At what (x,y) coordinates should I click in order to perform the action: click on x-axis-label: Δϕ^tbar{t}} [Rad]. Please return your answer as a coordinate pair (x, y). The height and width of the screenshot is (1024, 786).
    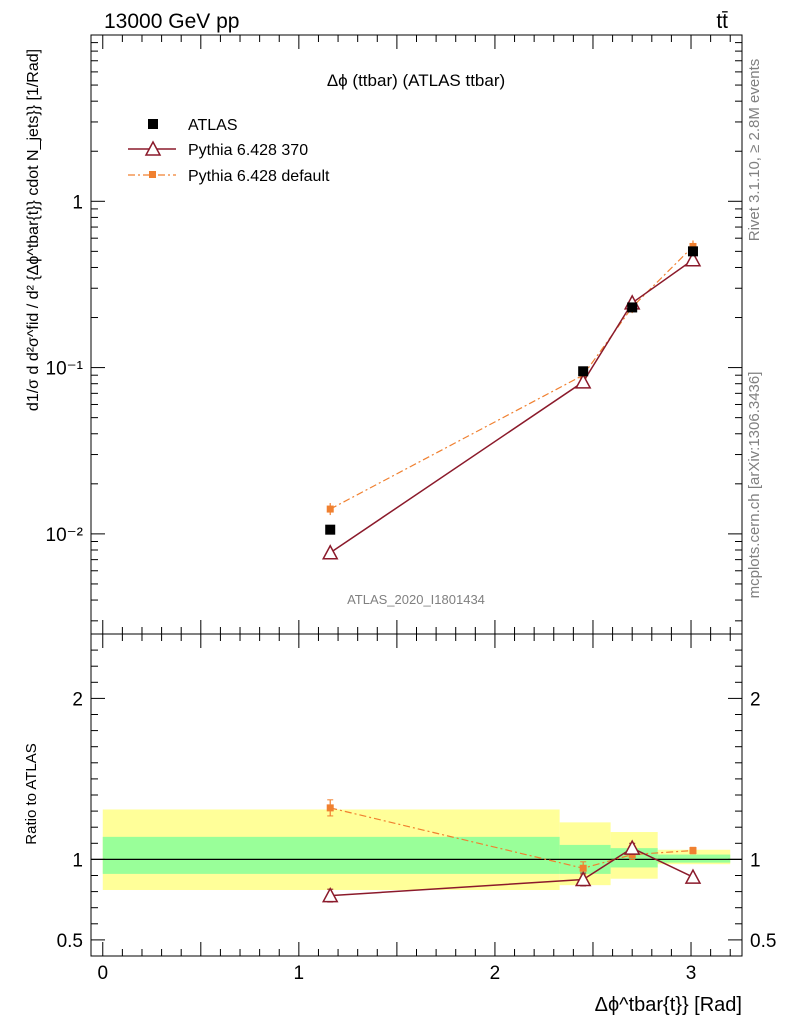
    Looking at the image, I should click on (668, 1005).